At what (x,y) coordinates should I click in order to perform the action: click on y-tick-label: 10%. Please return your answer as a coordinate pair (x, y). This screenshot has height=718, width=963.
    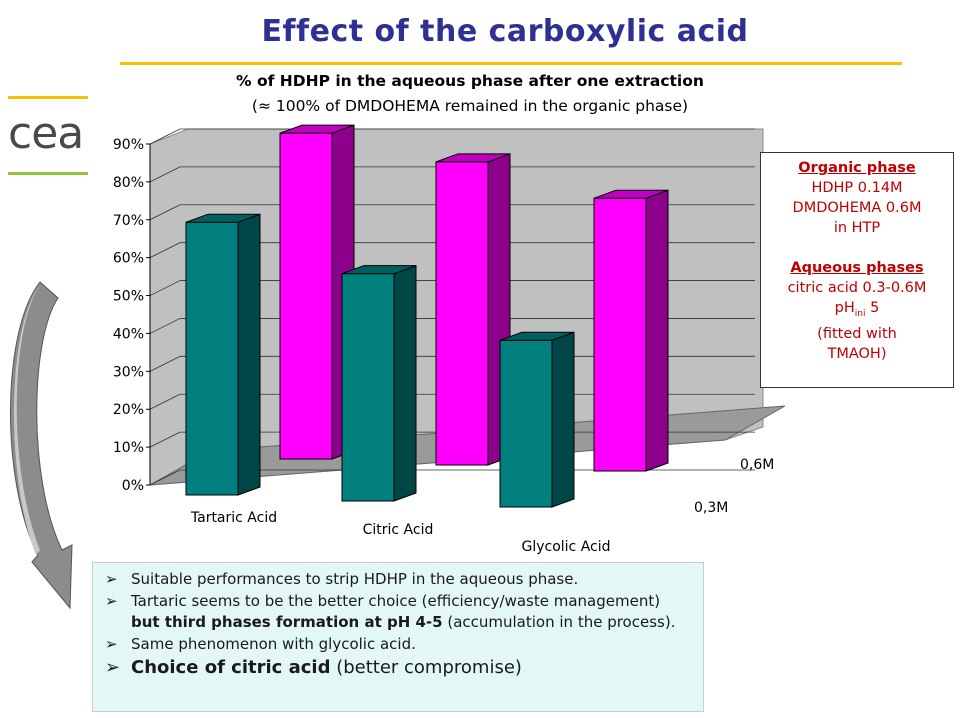
    Looking at the image, I should click on (128, 448).